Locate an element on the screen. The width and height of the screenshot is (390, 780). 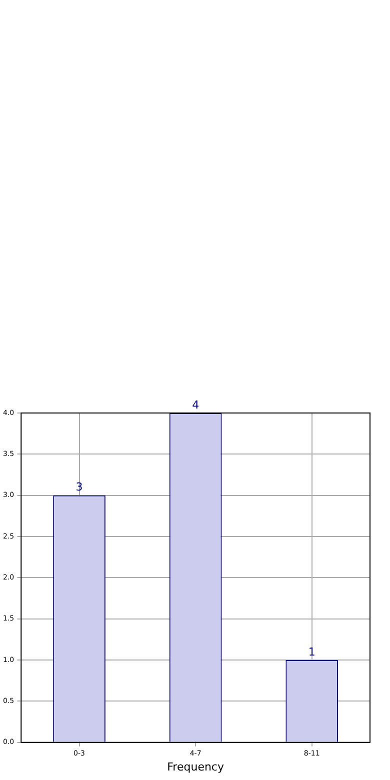
data-label: 3 is located at coordinates (79, 487).